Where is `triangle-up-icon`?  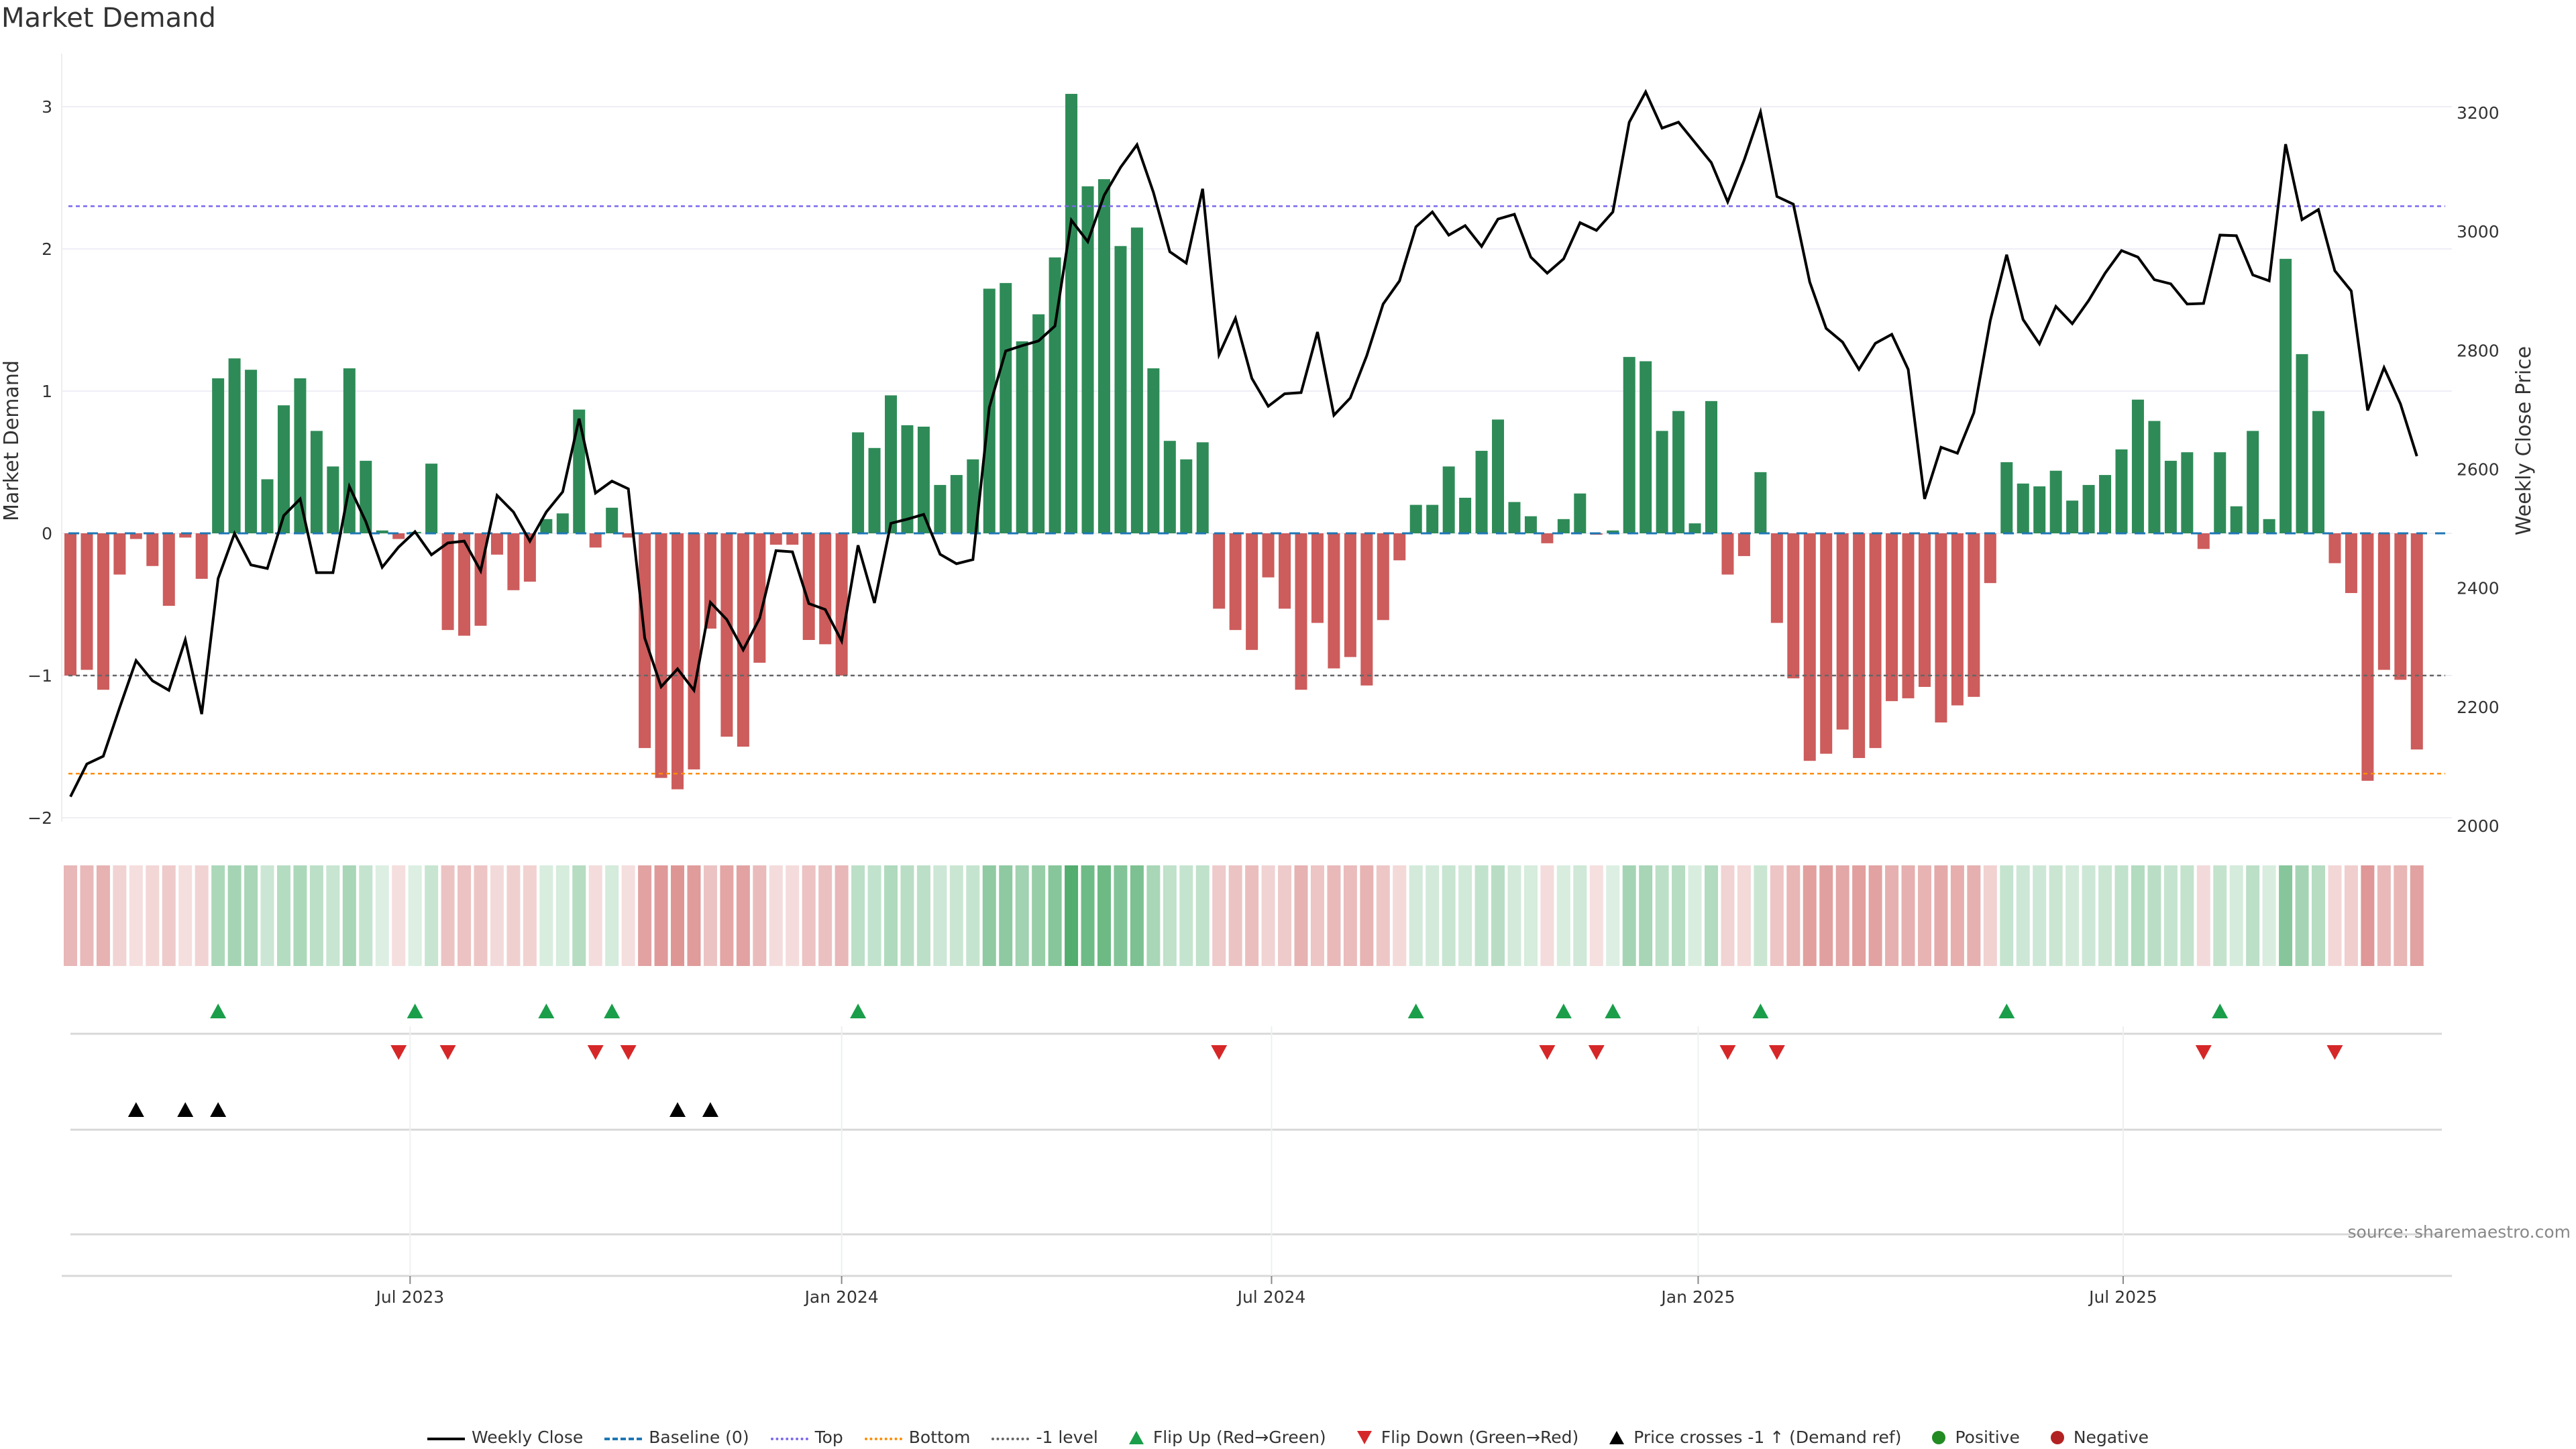
triangle-up-icon is located at coordinates (1136, 1437).